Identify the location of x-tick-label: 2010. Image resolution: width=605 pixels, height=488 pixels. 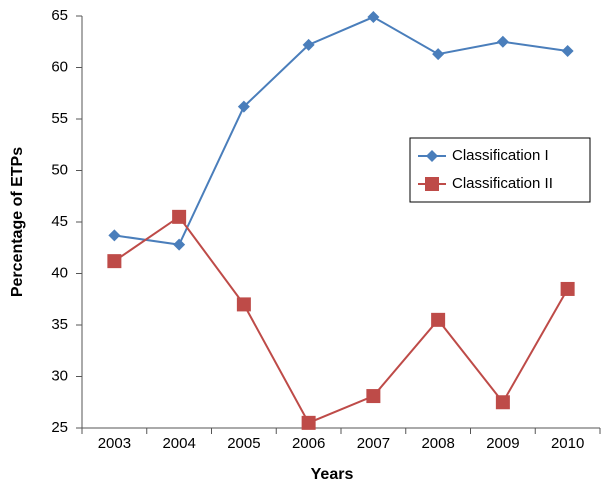
(567, 443).